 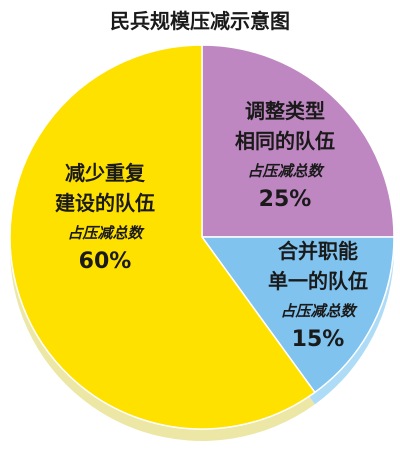 What do you see at coordinates (285, 111) in the screenshot?
I see `pie-label-line: 调整类型` at bounding box center [285, 111].